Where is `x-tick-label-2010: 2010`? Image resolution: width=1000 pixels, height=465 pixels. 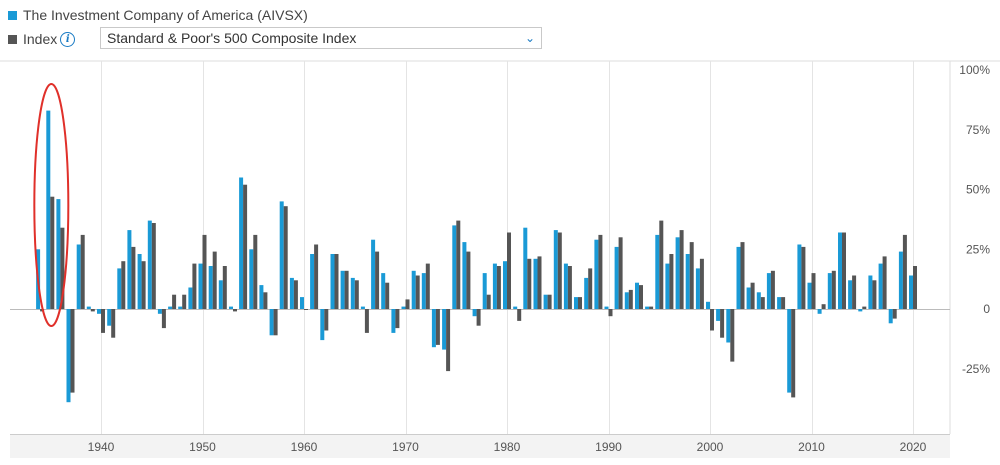 x-tick-label-2010: 2010 is located at coordinates (811, 447).